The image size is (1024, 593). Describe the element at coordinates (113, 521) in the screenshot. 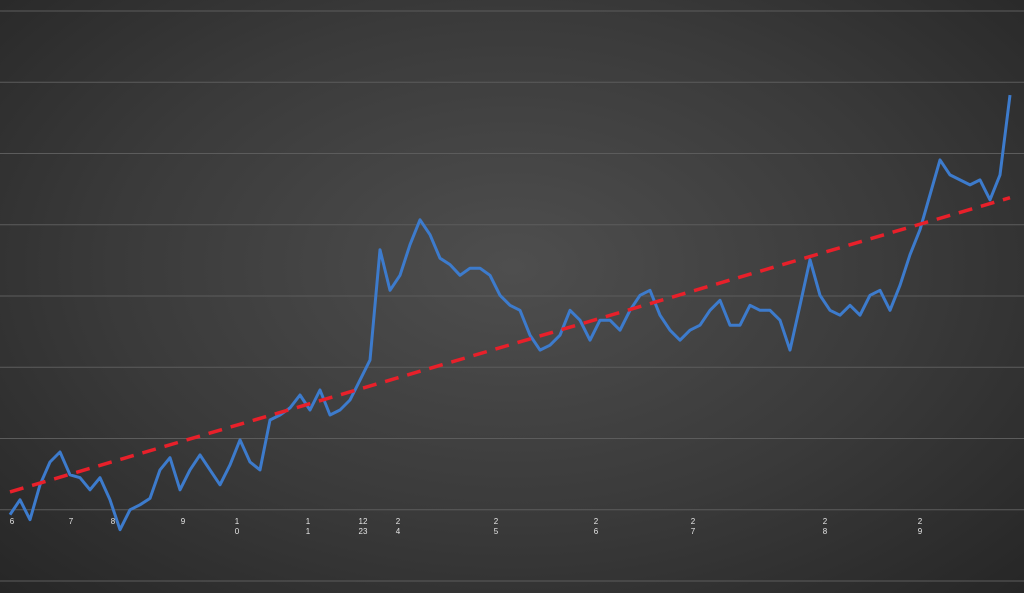

I see `x-tick-label: 8` at that location.